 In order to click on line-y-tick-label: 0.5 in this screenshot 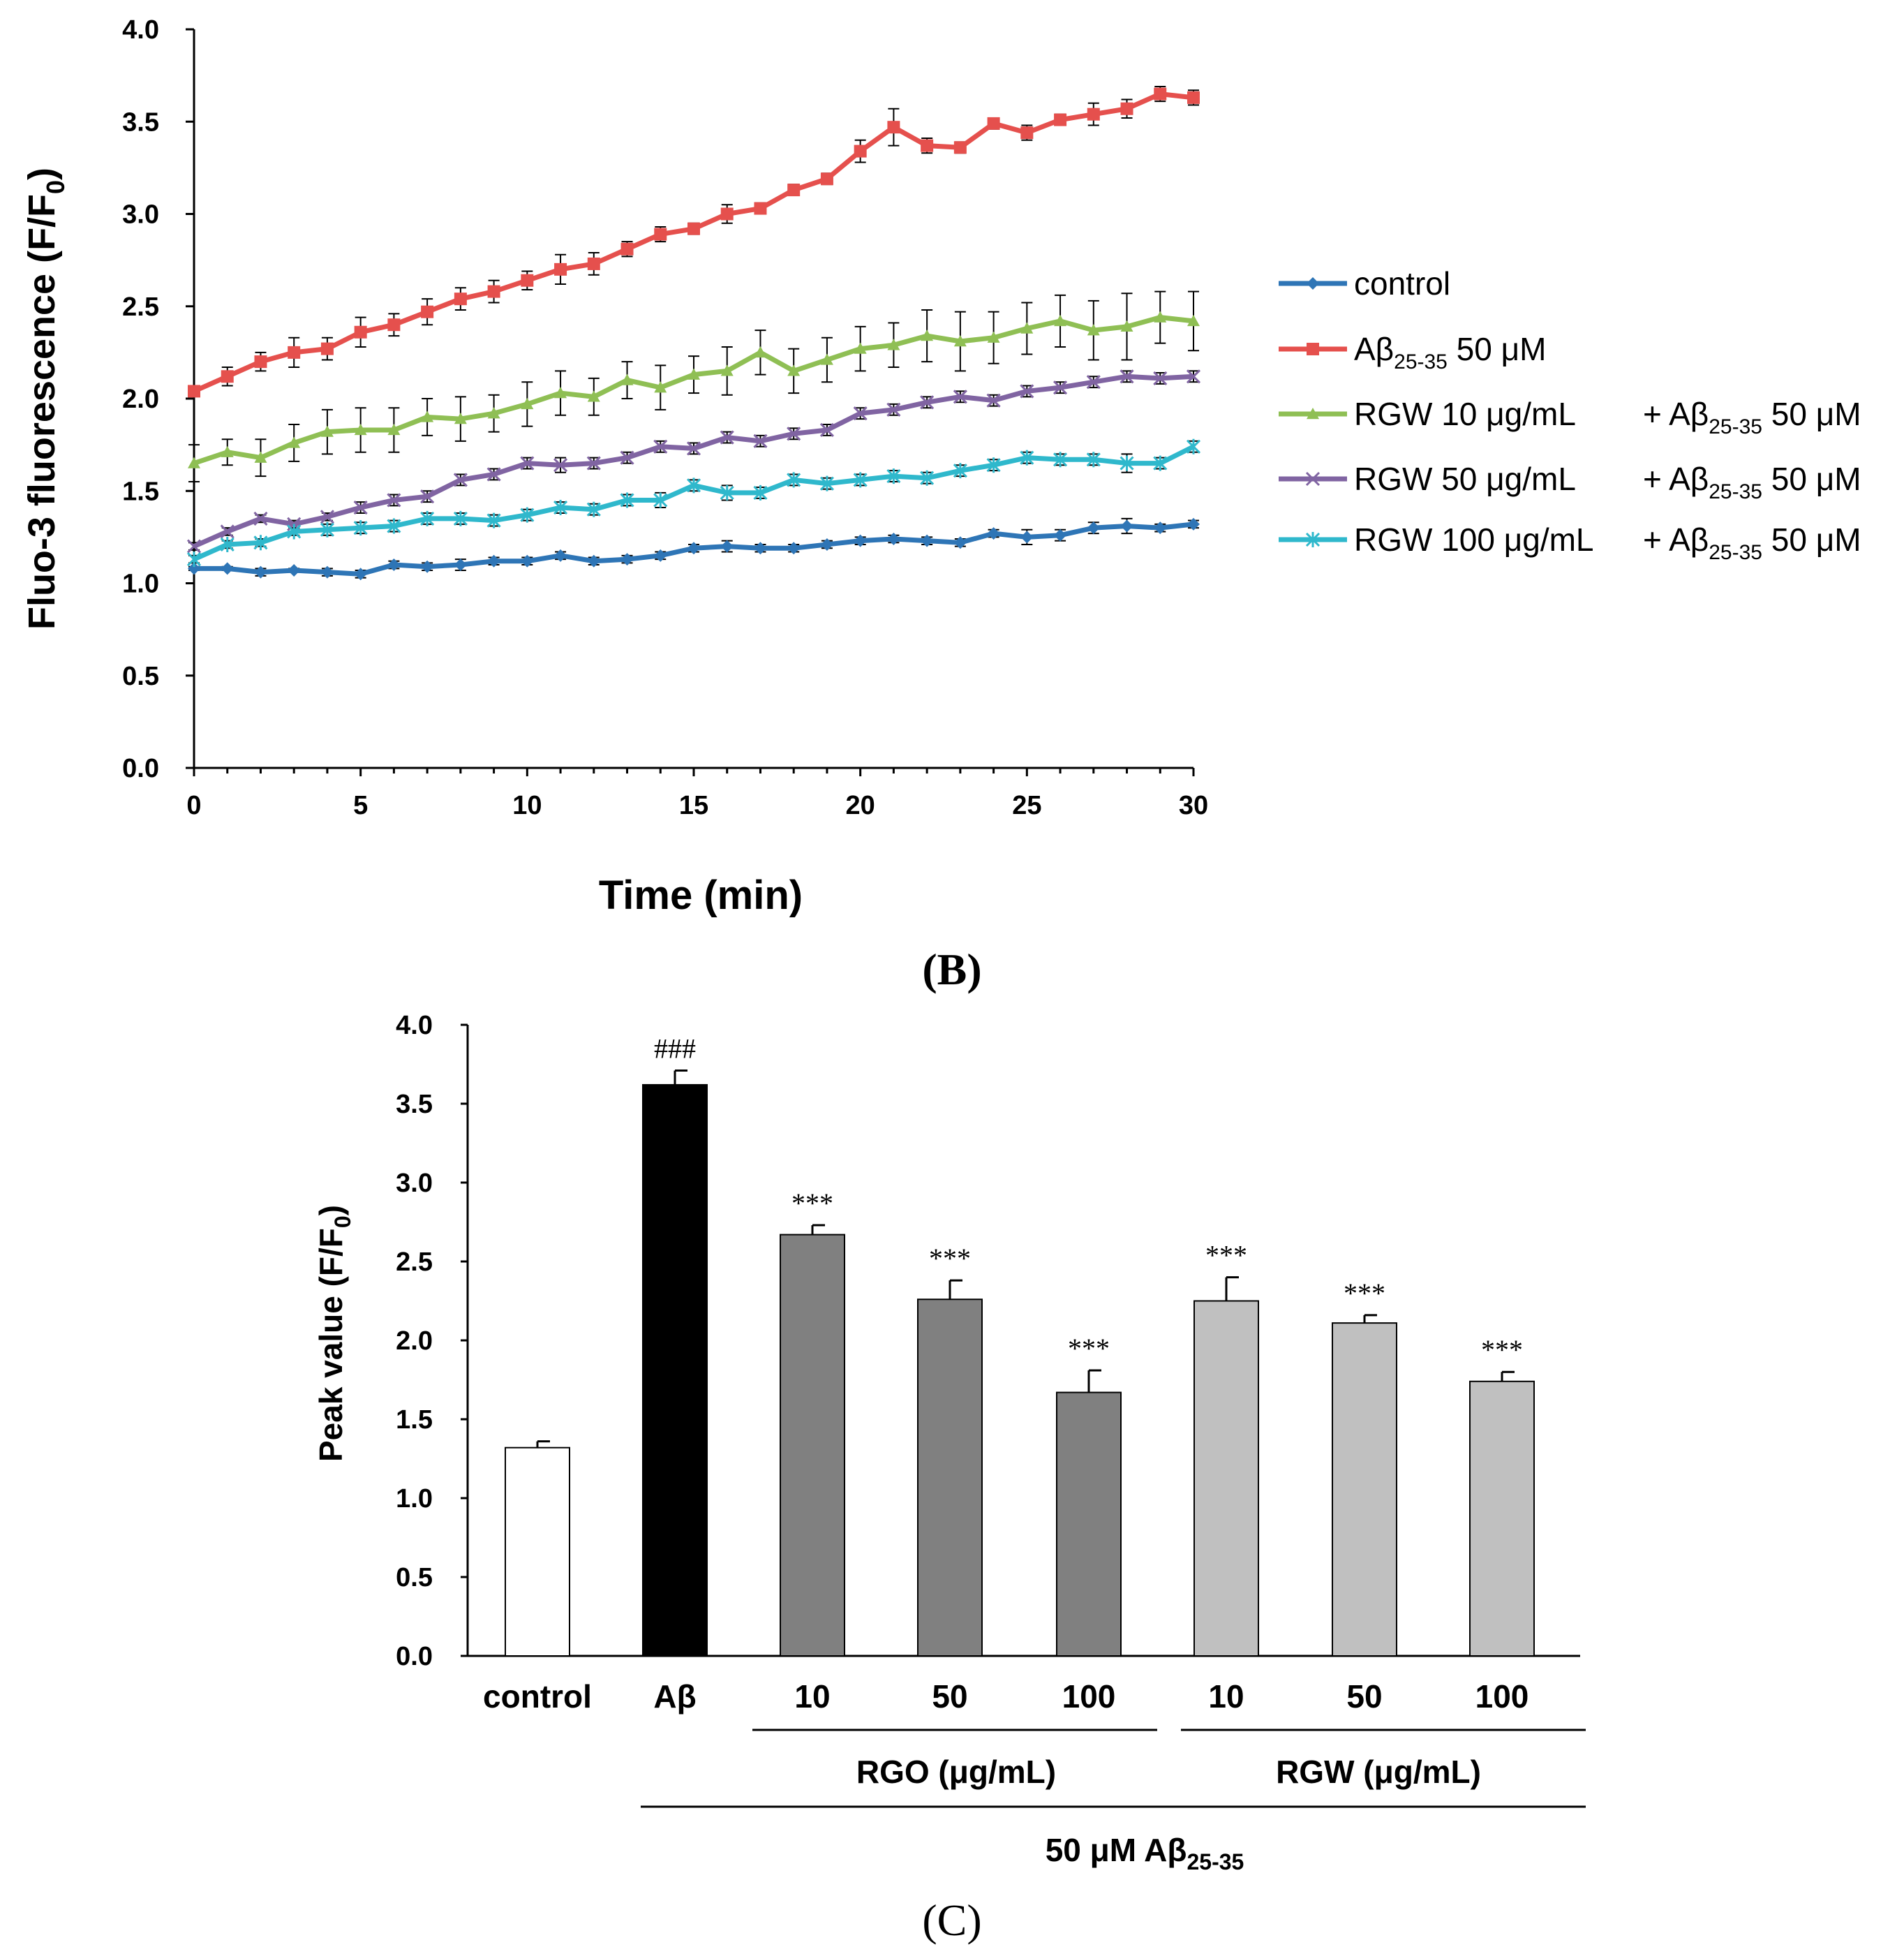, I will do `click(140, 676)`.